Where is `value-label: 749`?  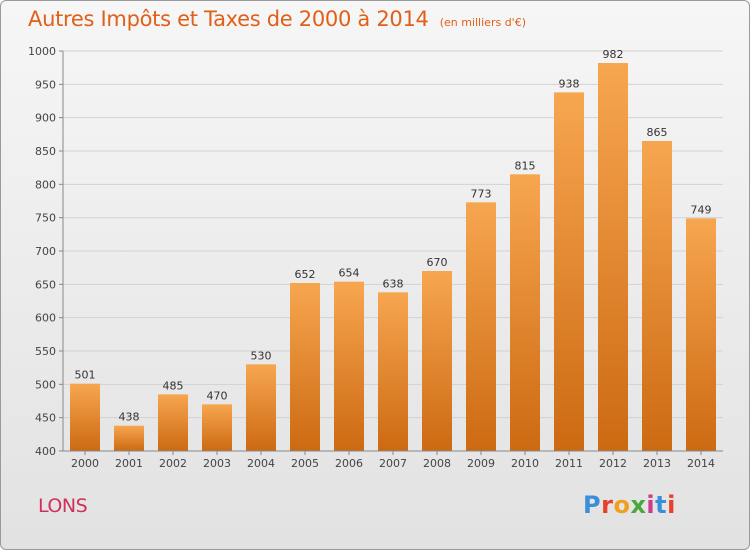 value-label: 749 is located at coordinates (701, 209).